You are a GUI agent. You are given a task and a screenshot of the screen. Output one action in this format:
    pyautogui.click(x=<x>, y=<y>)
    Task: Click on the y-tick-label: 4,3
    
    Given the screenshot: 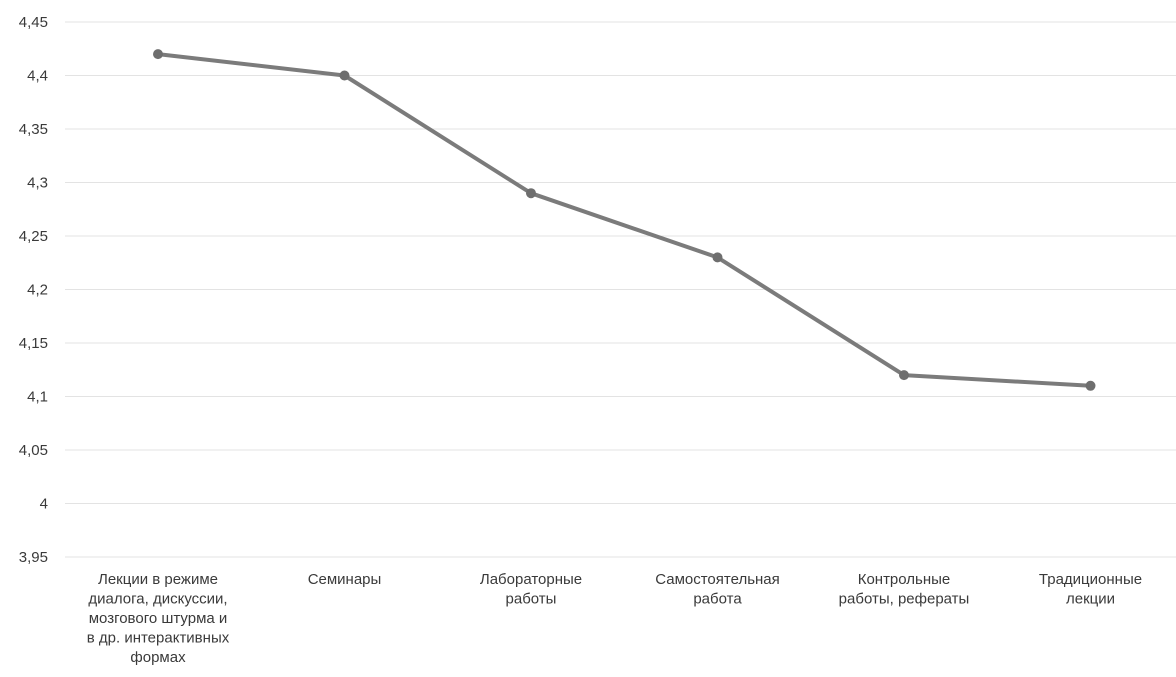 What is the action you would take?
    pyautogui.click(x=37, y=183)
    